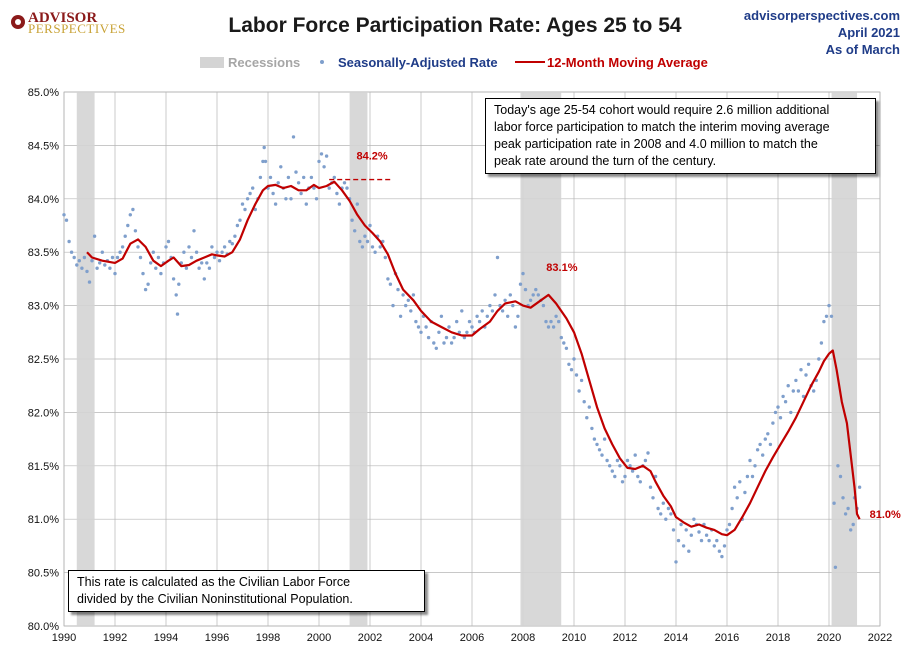  Describe the element at coordinates (43, 467) in the screenshot. I see `y-tick-label: 81.5%` at that location.